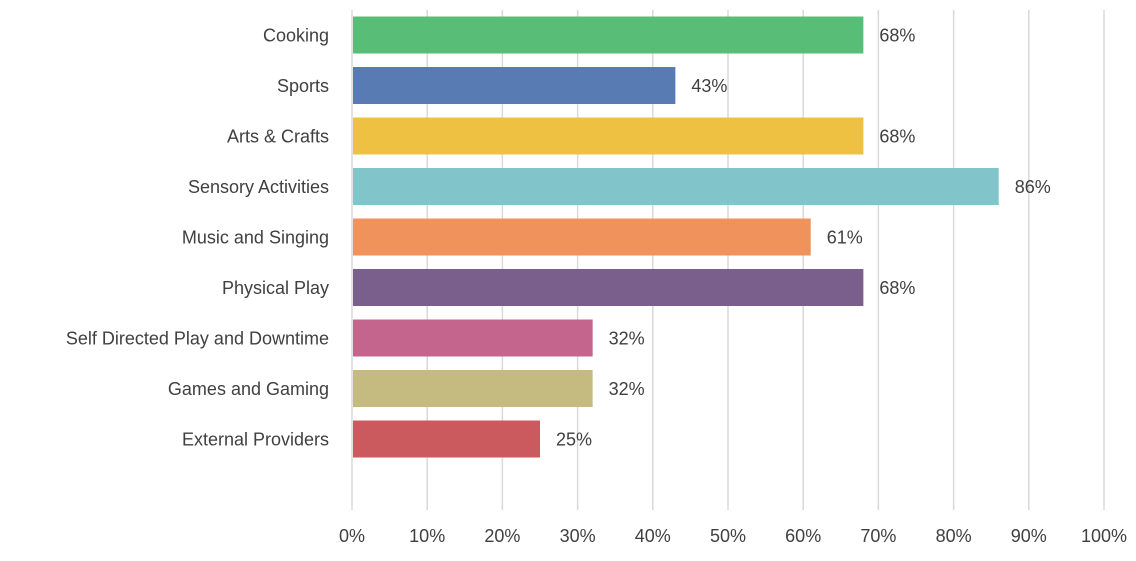 This screenshot has height=561, width=1136. I want to click on x-tick-label: 30%, so click(578, 536).